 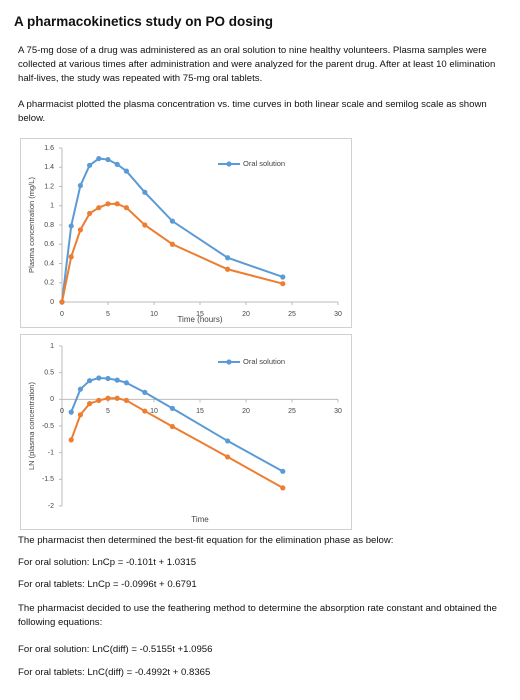 What do you see at coordinates (199, 319) in the screenshot?
I see `x-axis-label: Time (hours)` at bounding box center [199, 319].